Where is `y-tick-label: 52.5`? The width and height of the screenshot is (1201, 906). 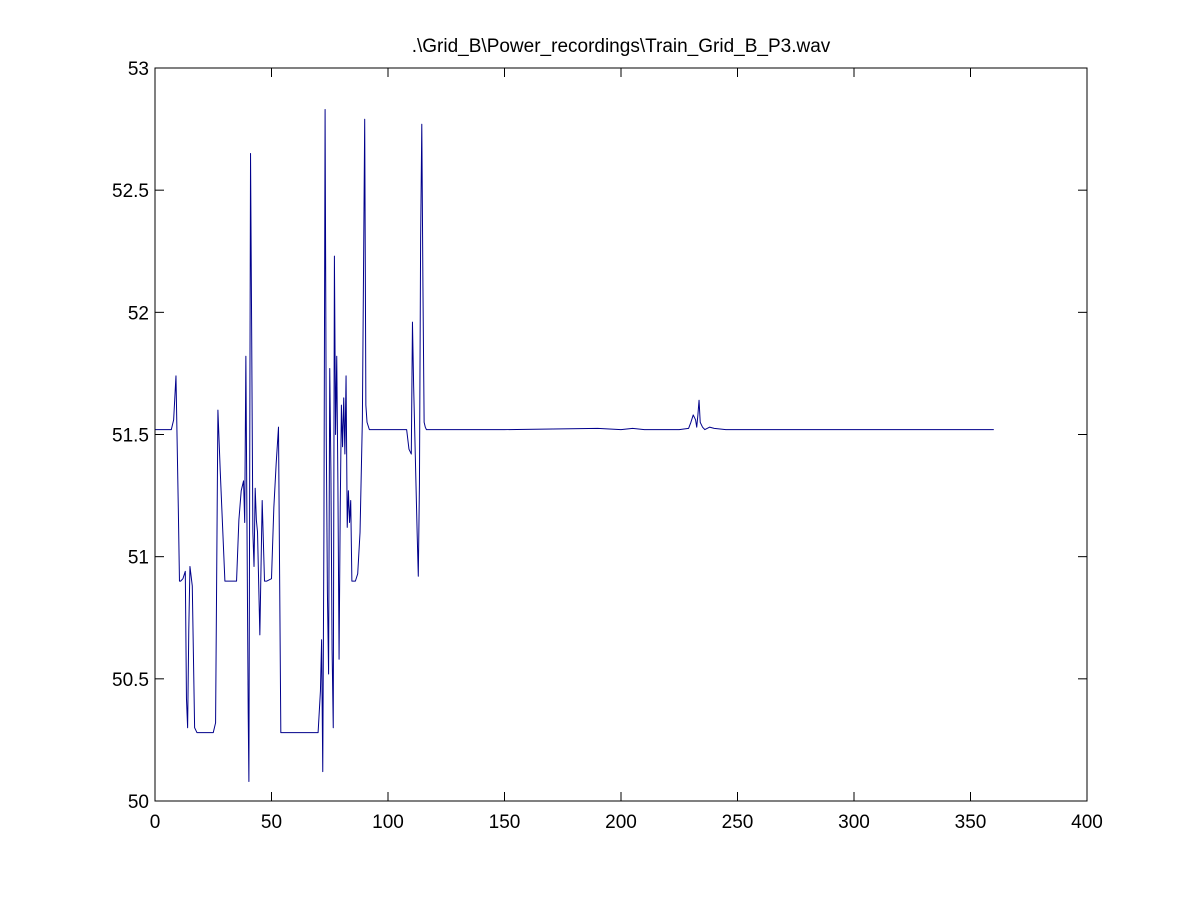
y-tick-label: 52.5 is located at coordinates (130, 191).